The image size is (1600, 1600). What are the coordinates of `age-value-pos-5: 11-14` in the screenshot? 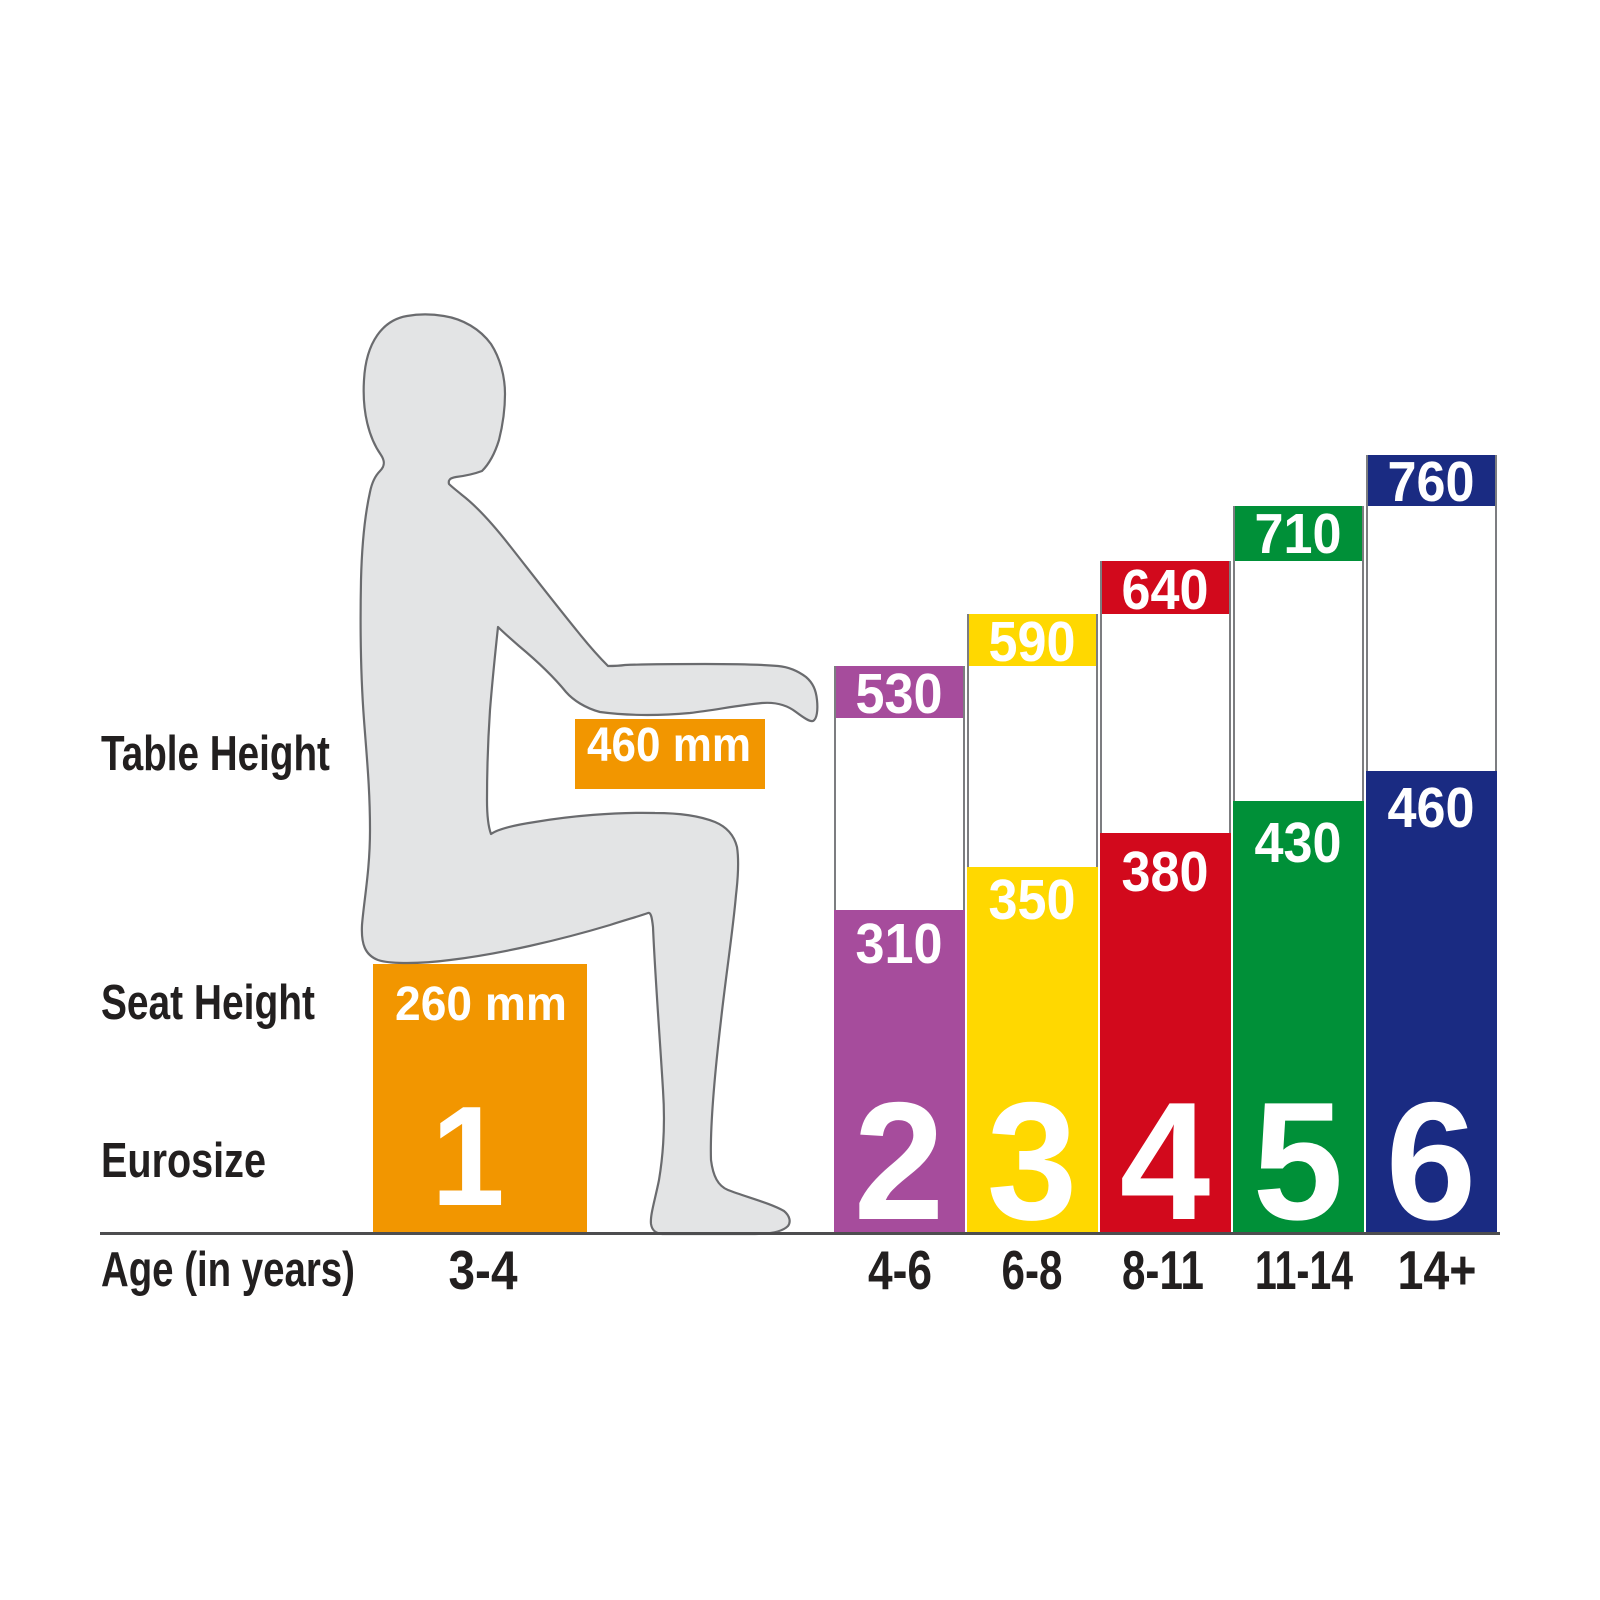 It's located at (1304, 1271).